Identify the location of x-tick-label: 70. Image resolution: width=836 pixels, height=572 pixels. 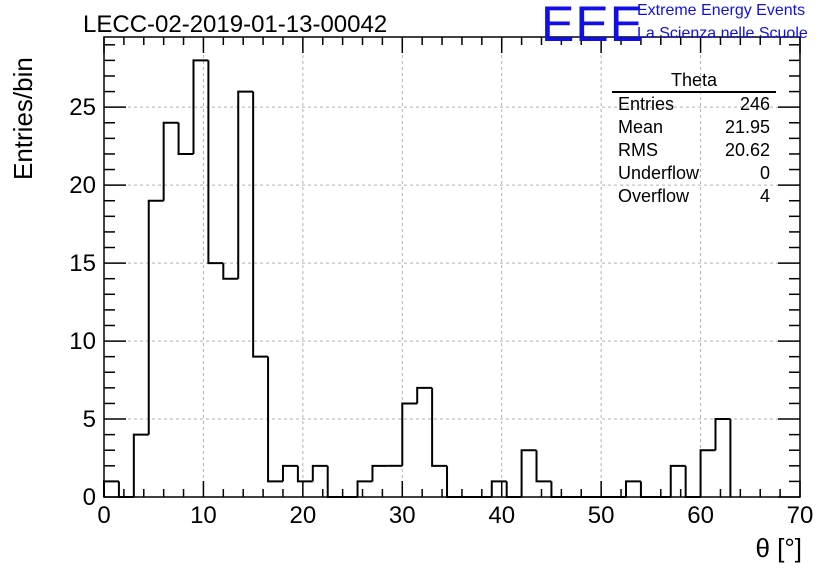
(800, 515).